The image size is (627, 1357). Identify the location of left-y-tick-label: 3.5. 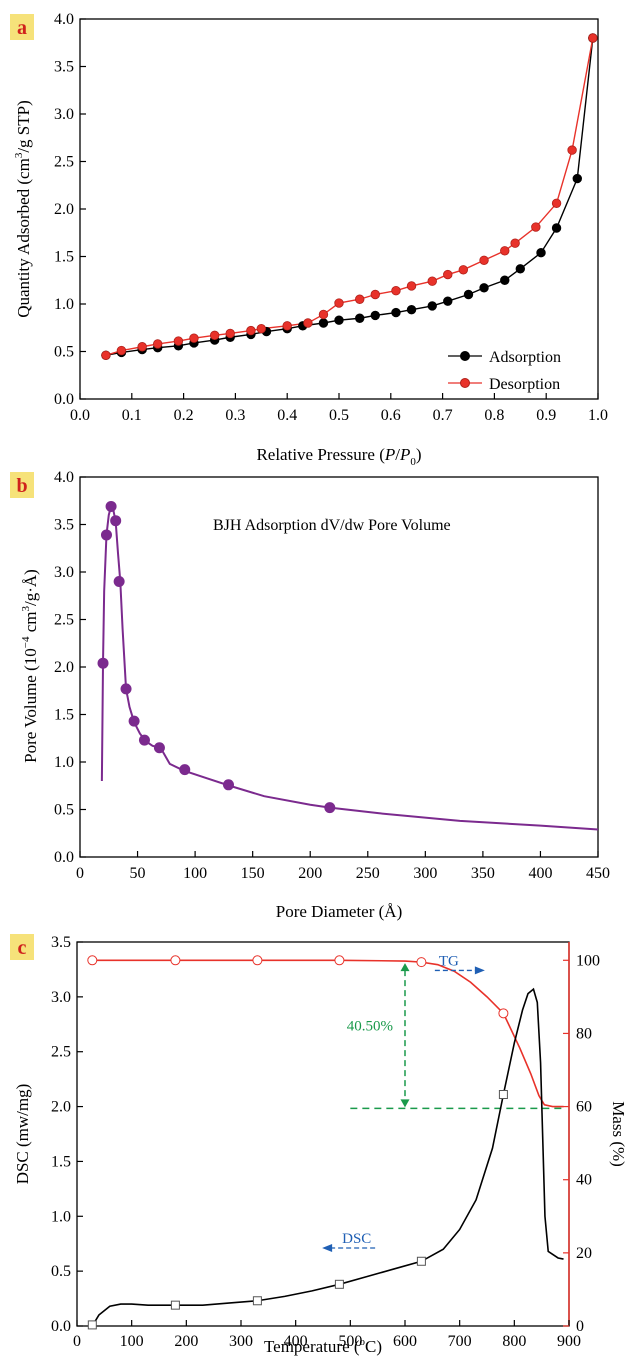
(61, 942).